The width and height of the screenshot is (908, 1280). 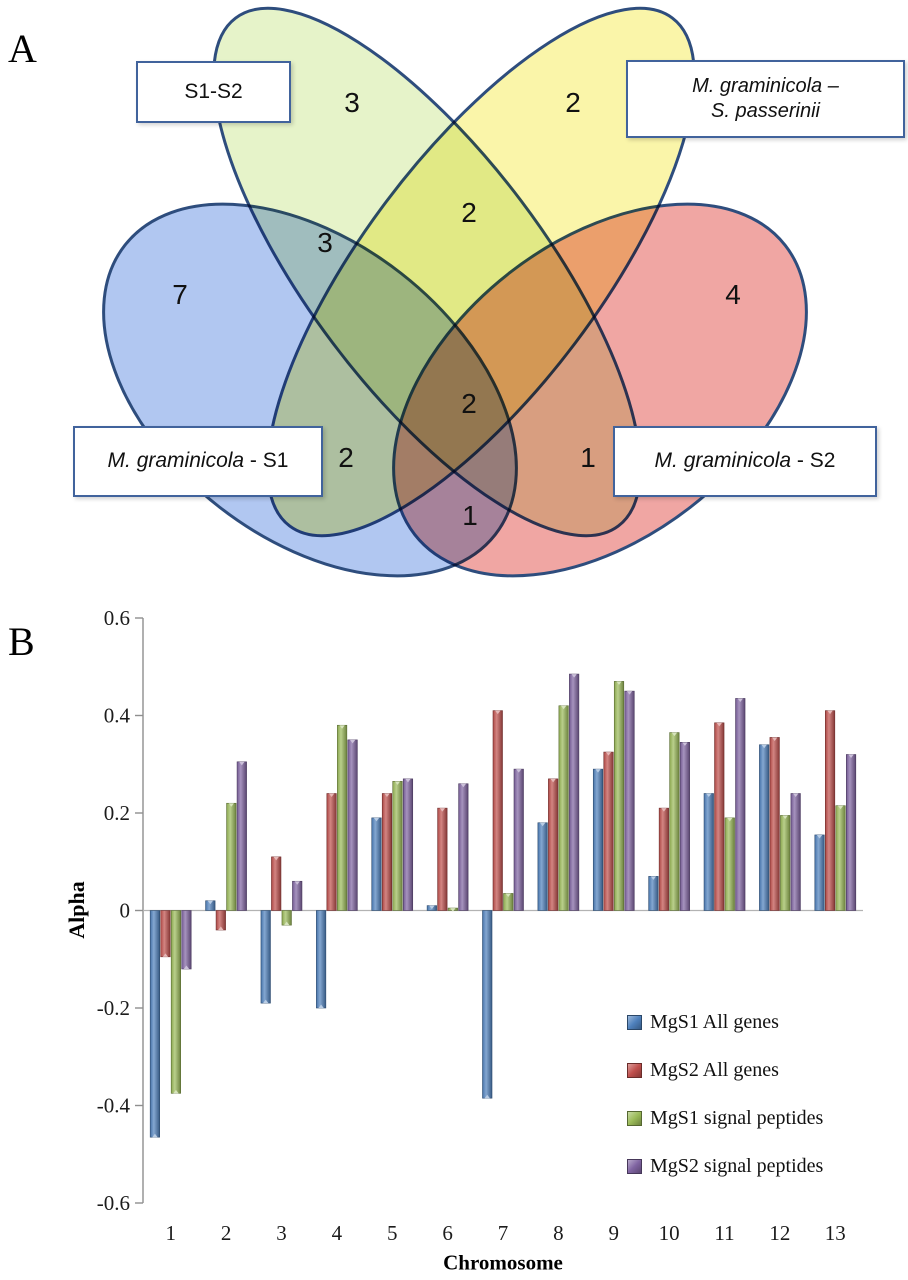 I want to click on x-tick-label: 1, so click(x=170, y=1233).